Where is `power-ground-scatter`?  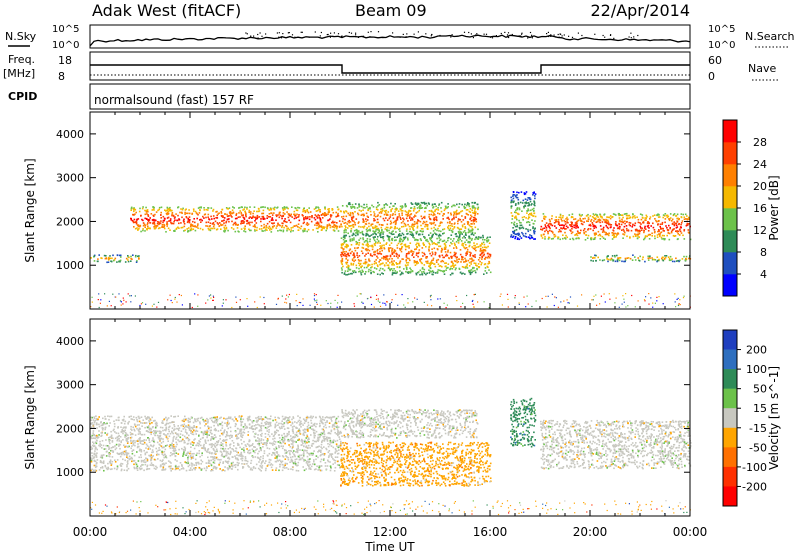 power-ground-scatter is located at coordinates (390, 301).